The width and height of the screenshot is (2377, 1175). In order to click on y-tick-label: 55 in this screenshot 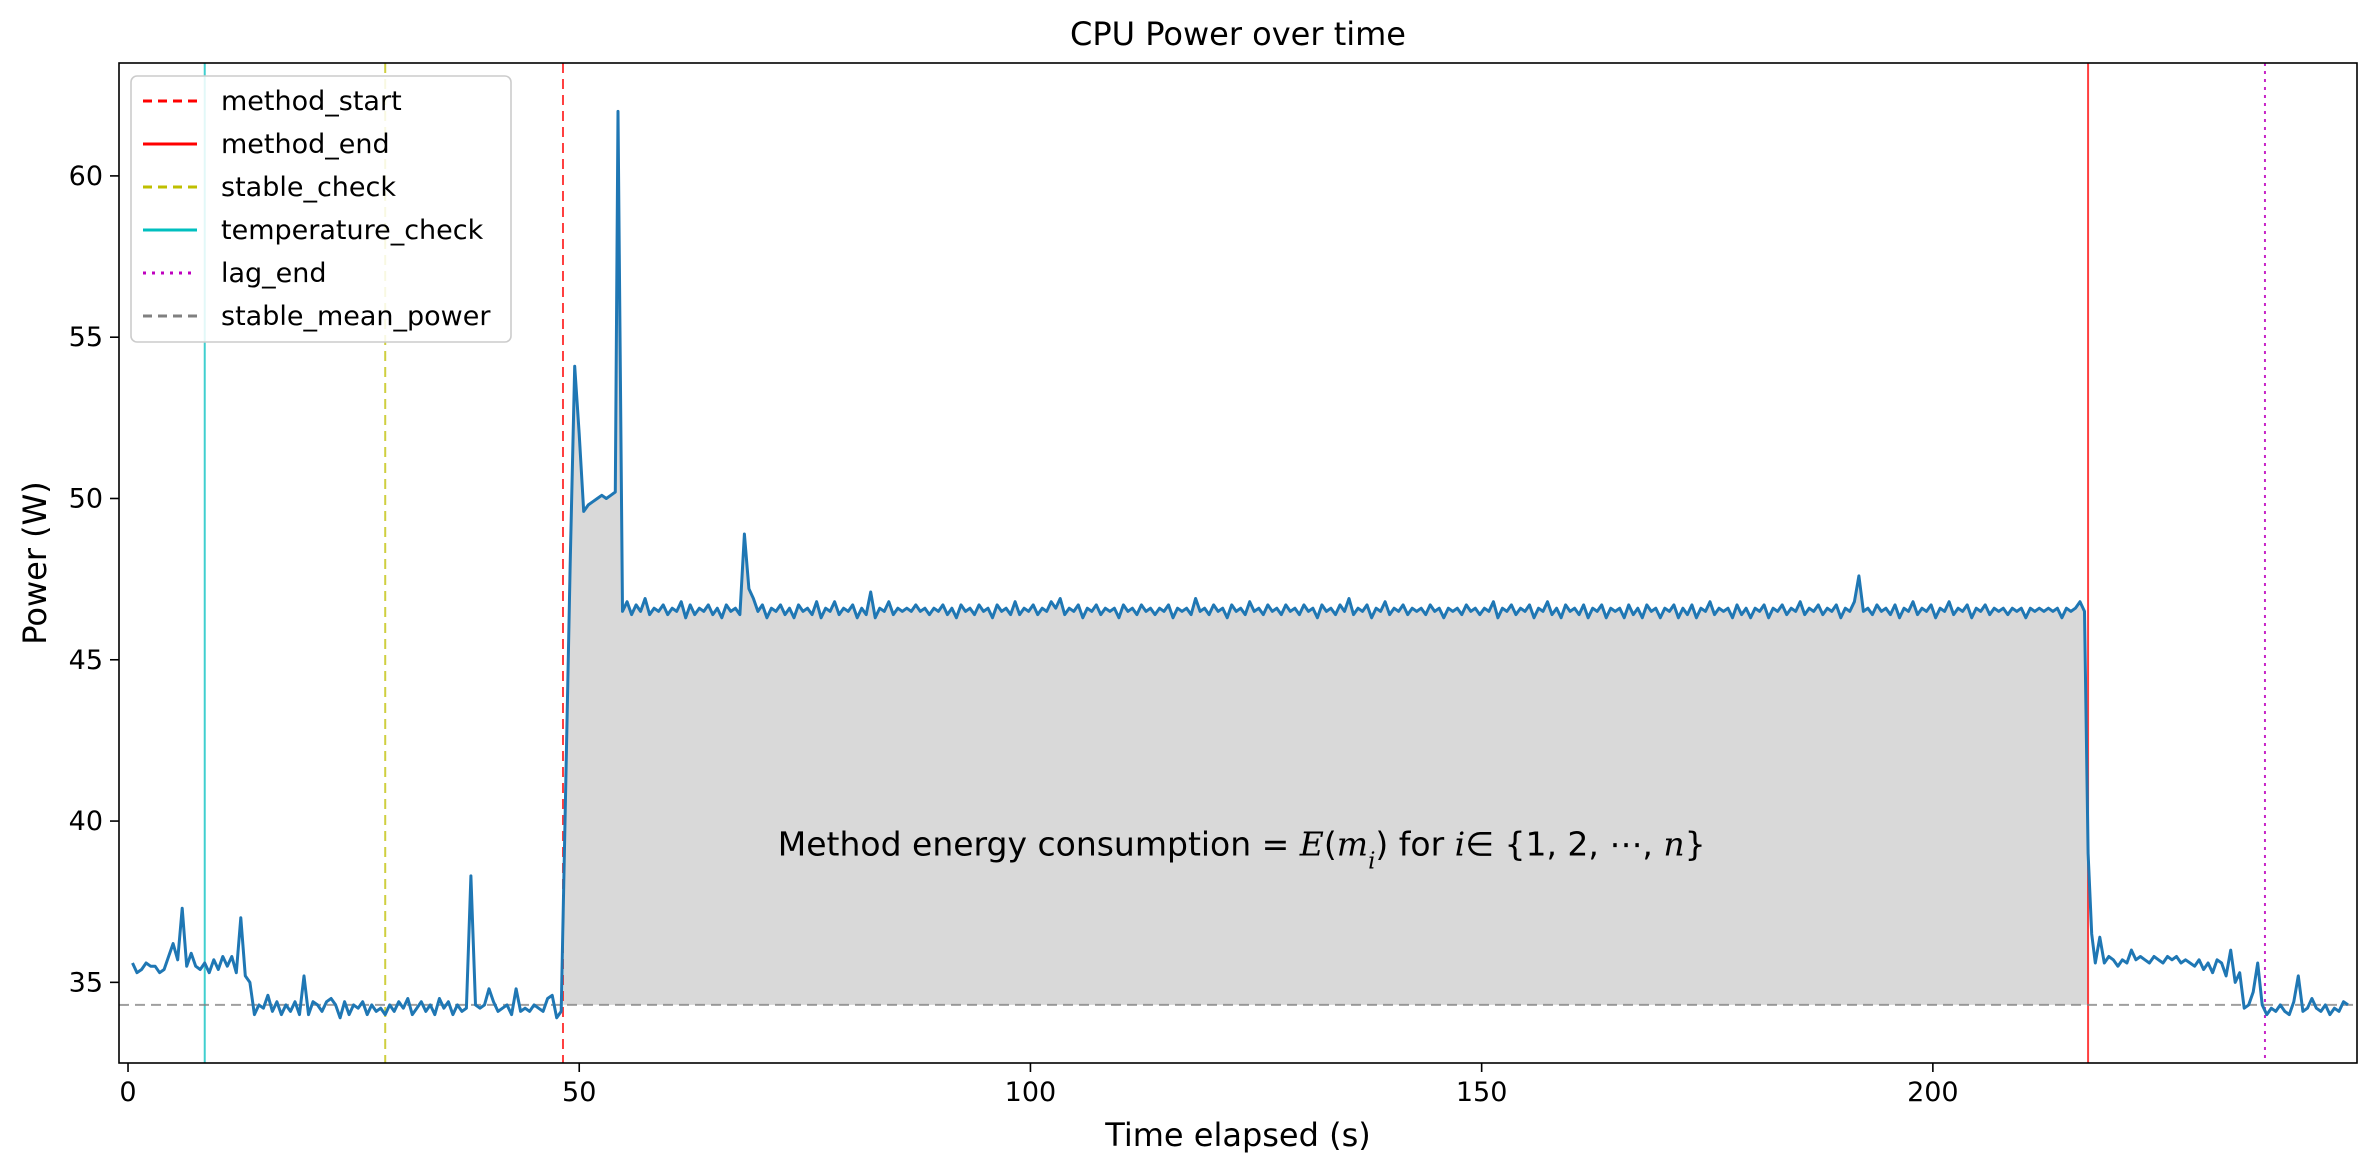, I will do `click(86, 337)`.